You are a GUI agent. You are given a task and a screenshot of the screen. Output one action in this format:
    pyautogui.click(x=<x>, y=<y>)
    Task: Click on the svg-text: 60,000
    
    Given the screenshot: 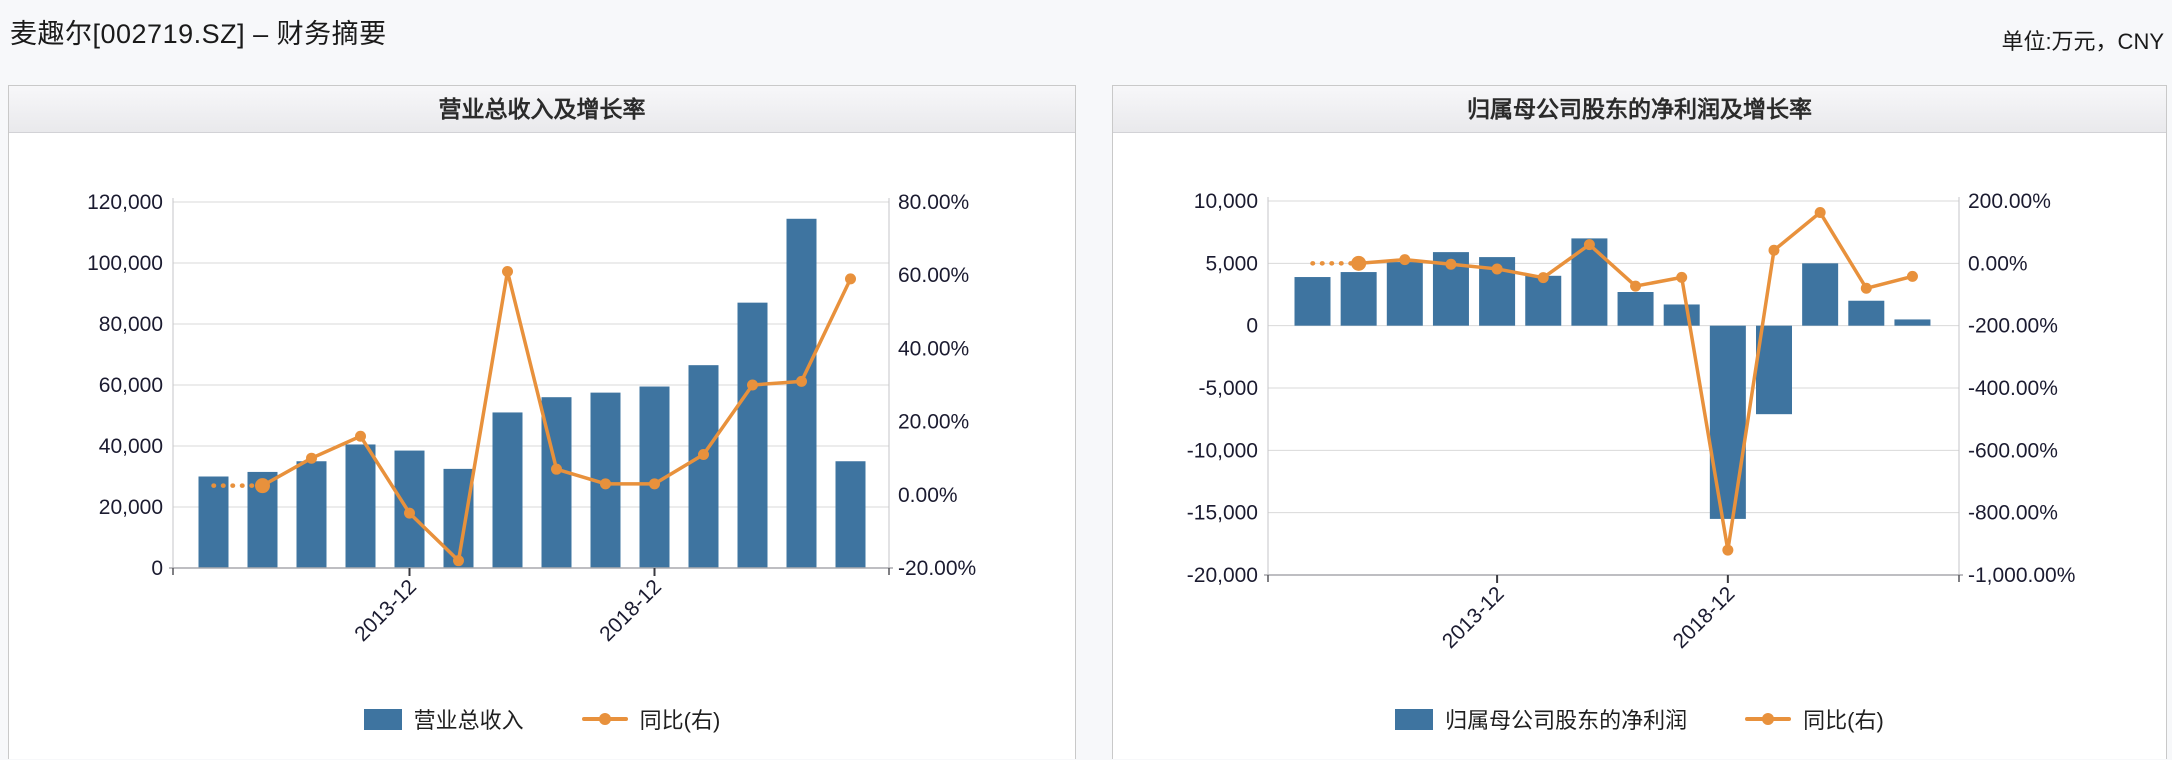 What is the action you would take?
    pyautogui.click(x=131, y=385)
    